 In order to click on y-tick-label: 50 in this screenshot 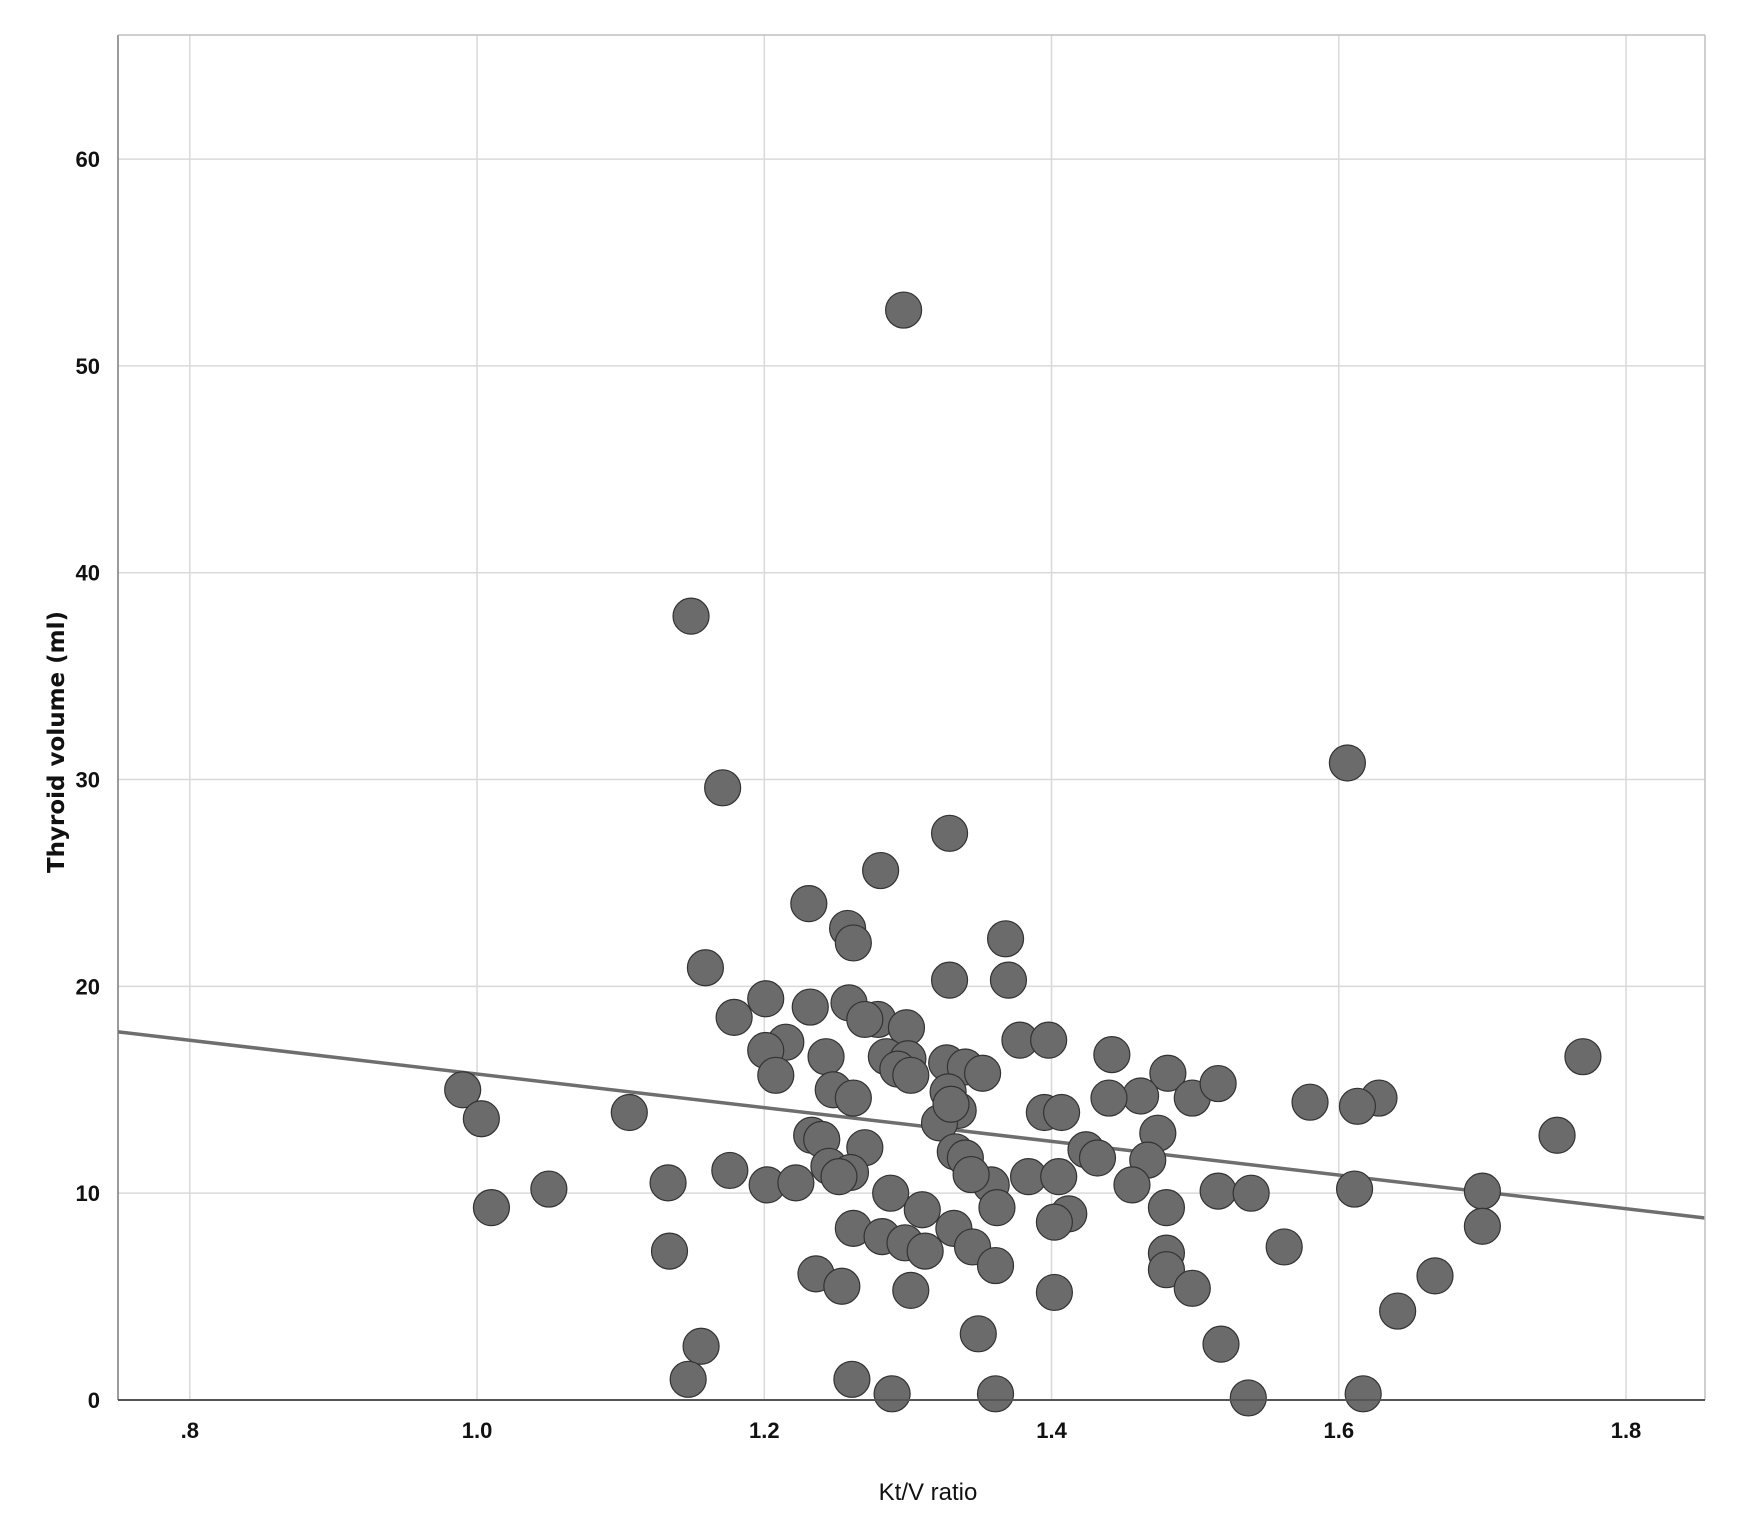, I will do `click(88, 366)`.